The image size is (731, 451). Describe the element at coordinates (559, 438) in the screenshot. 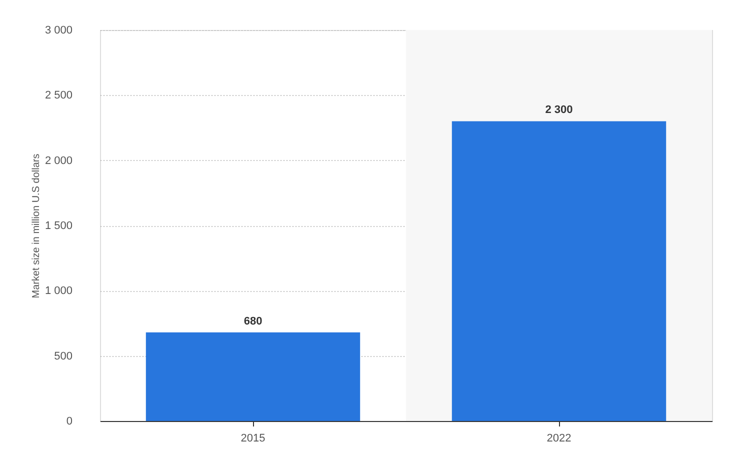

I see `x-tick-label: 2022` at that location.